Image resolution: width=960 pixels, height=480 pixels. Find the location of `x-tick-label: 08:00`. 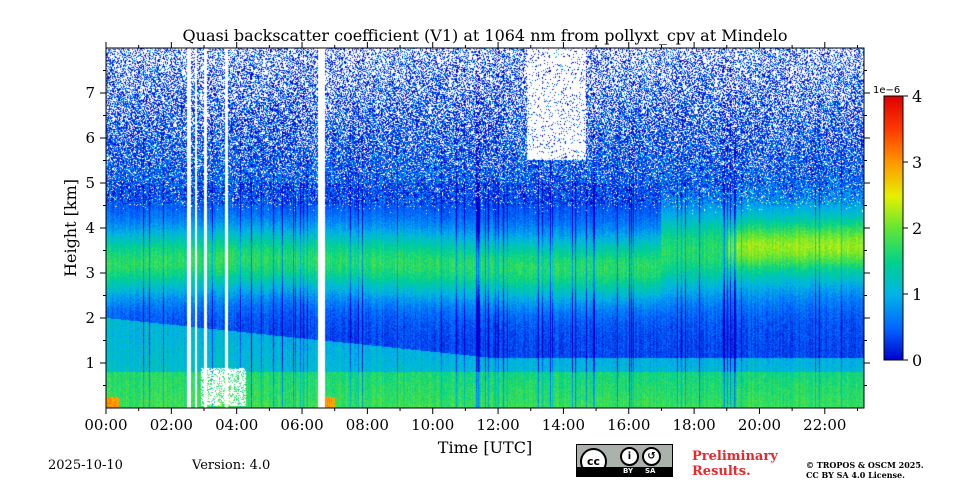

x-tick-label: 08:00 is located at coordinates (367, 425).